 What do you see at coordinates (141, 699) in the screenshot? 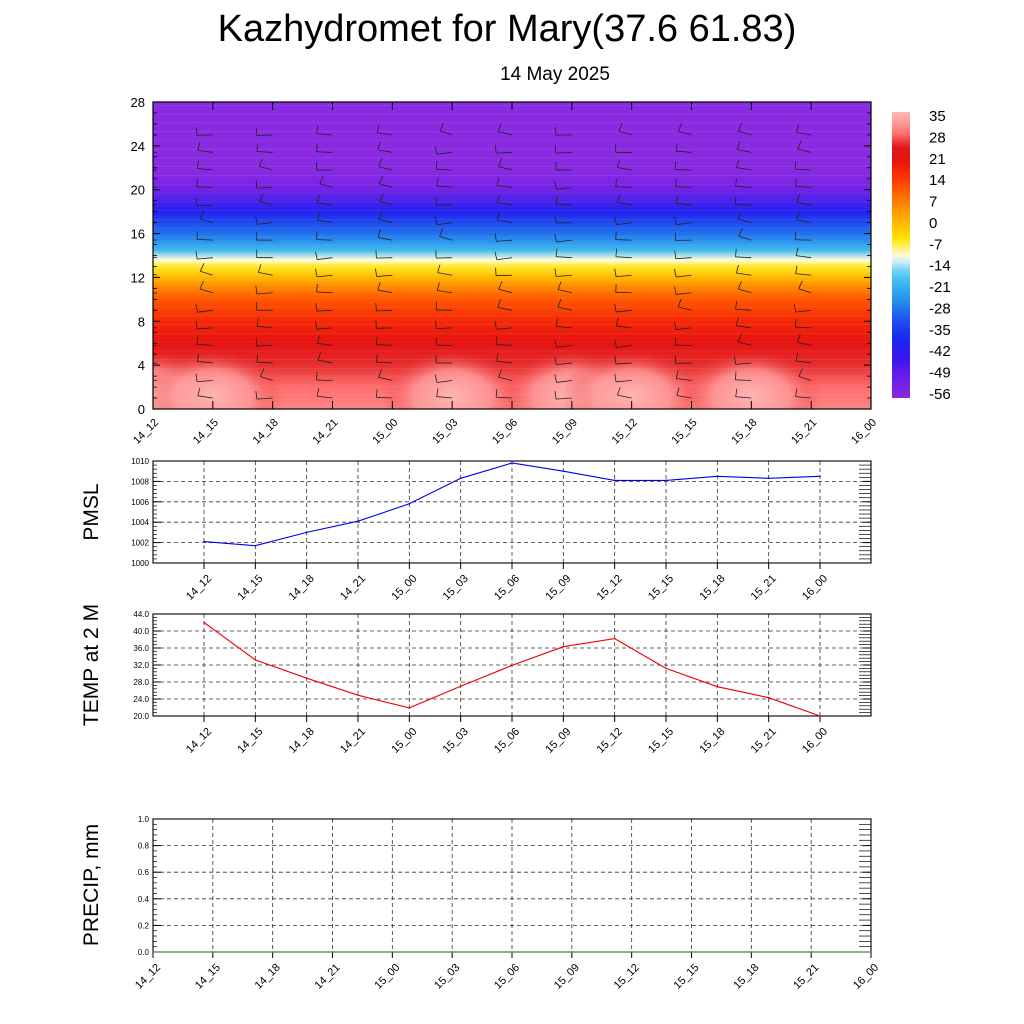
I see `y-tick-label: 24.0` at bounding box center [141, 699].